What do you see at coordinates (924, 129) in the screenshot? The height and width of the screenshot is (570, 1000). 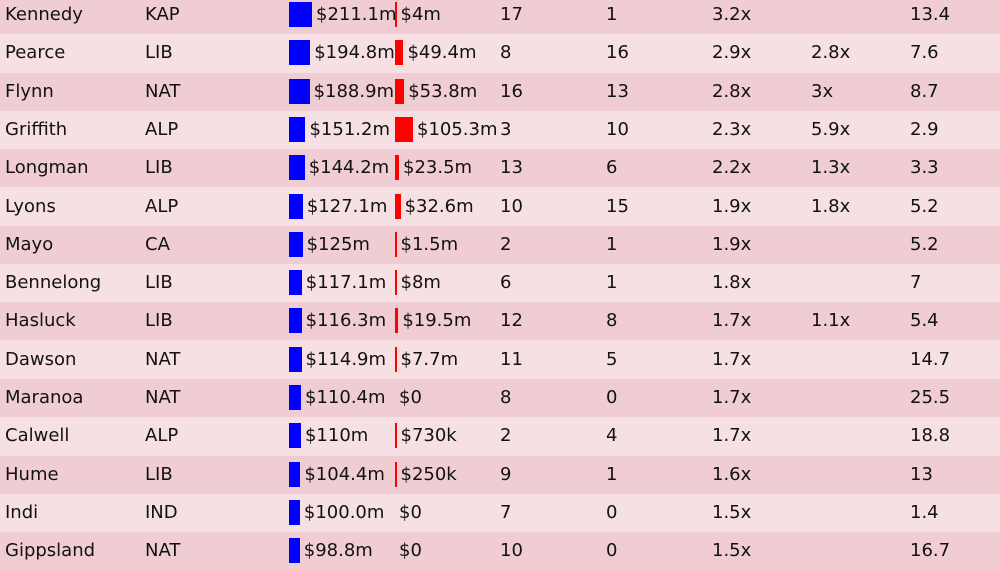 I see `margin-value: 2.9` at bounding box center [924, 129].